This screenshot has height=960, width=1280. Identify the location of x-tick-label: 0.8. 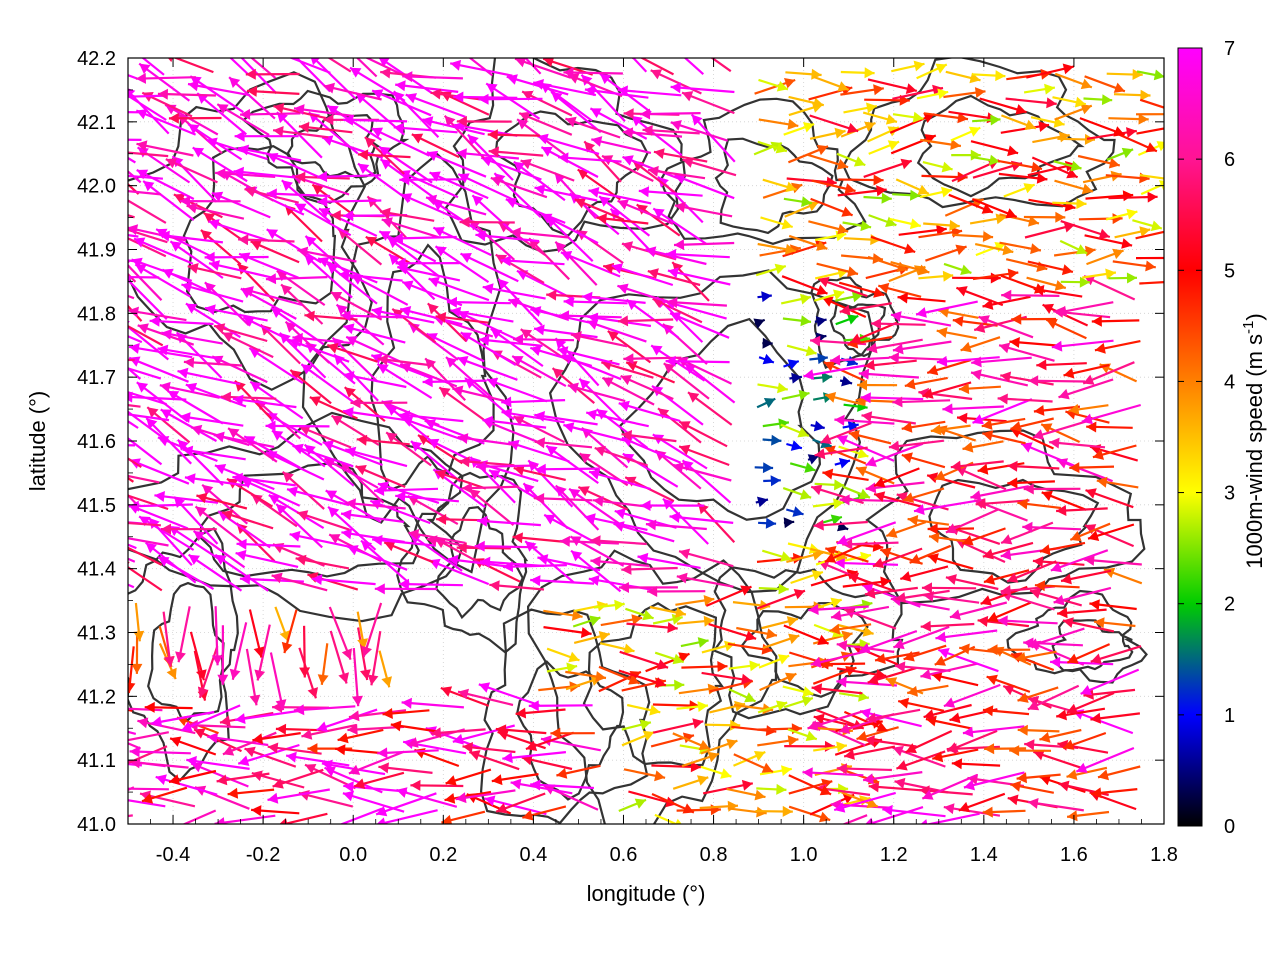
(714, 855).